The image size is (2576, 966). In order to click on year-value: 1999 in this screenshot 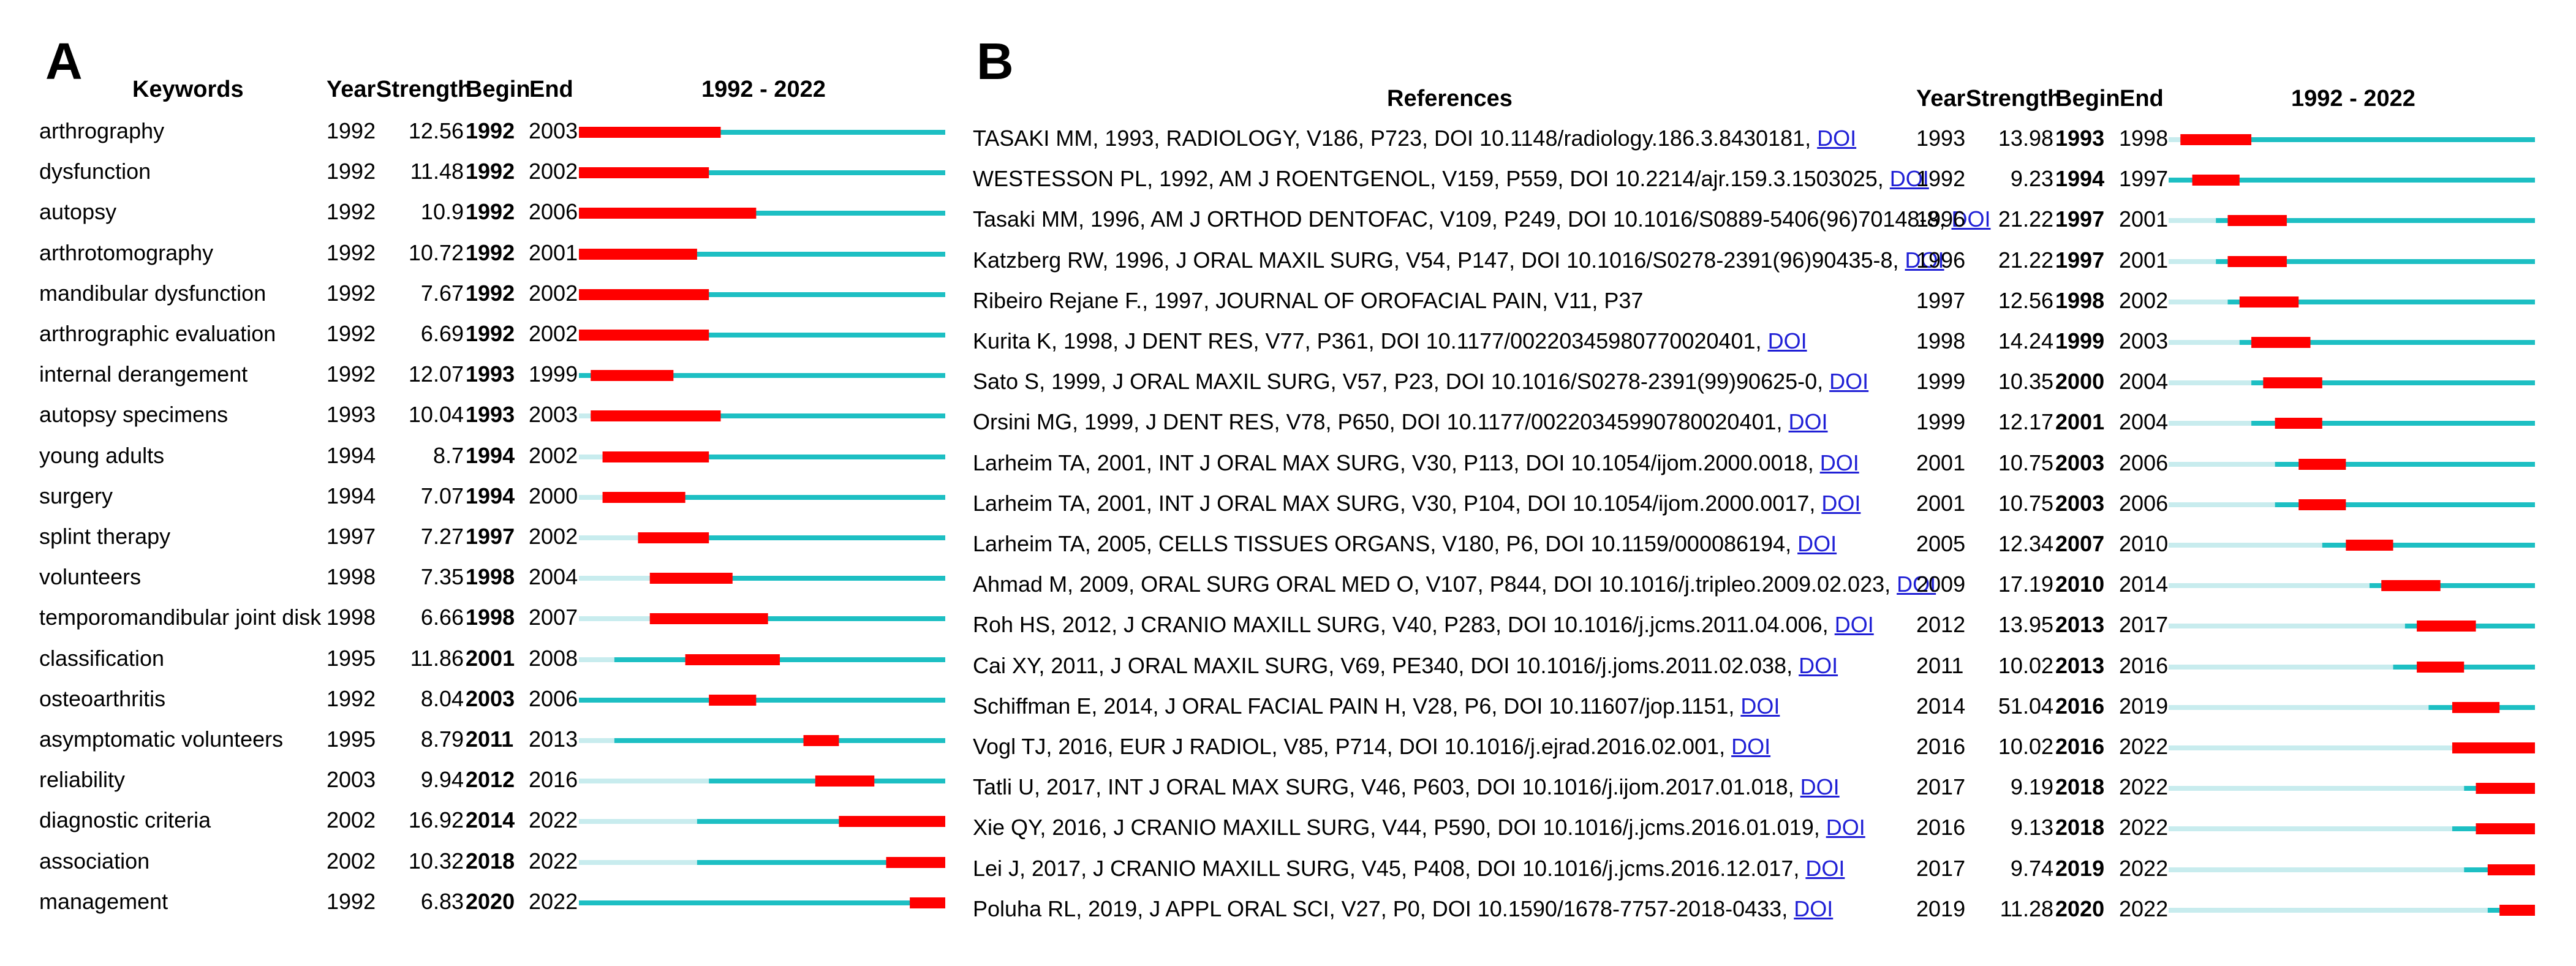, I will do `click(1941, 381)`.